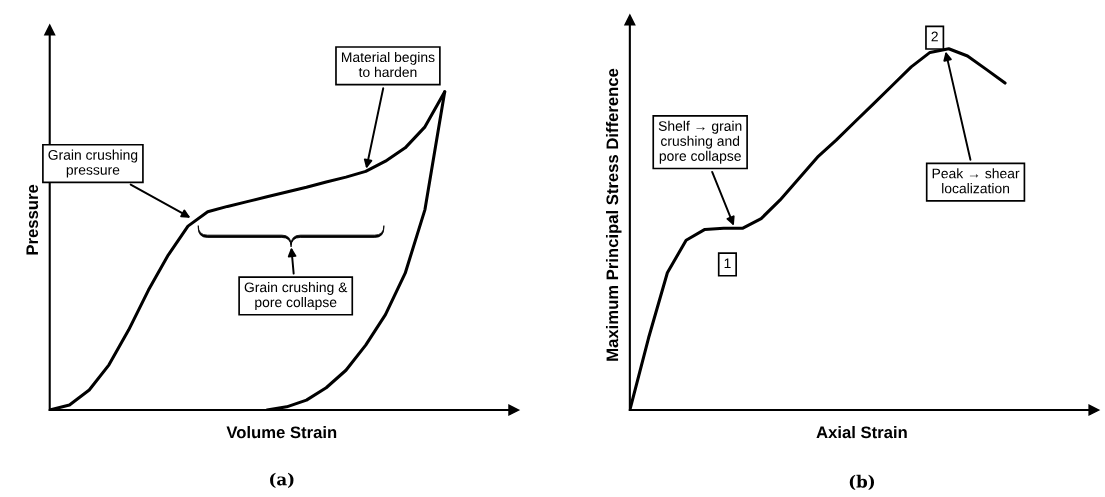 The image size is (1105, 497). I want to click on text: 2, so click(934, 36).